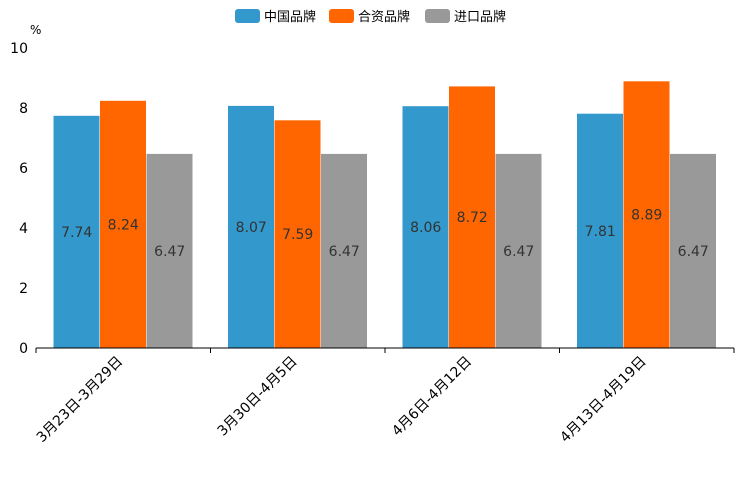 This screenshot has width=744, height=496. Describe the element at coordinates (603, 400) in the screenshot. I see `x-tick-label: 4月13日-4月19日` at that location.